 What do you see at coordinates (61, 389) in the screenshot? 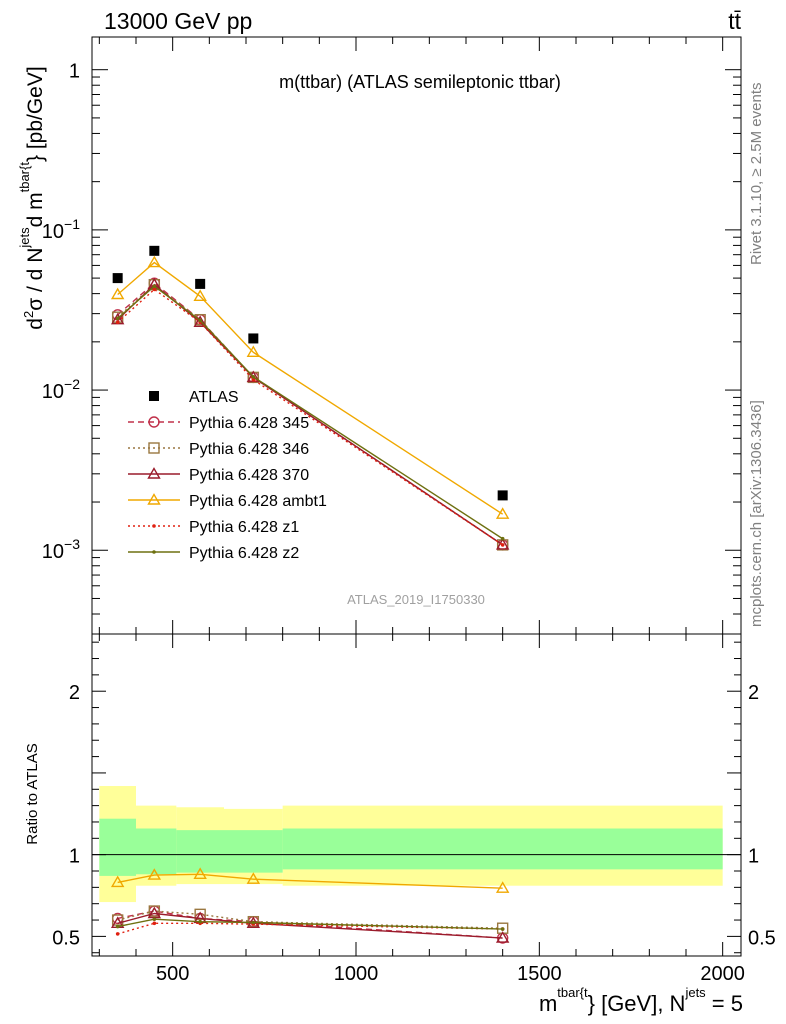
I see `y-tick-label-main: 10⁻²` at bounding box center [61, 389].